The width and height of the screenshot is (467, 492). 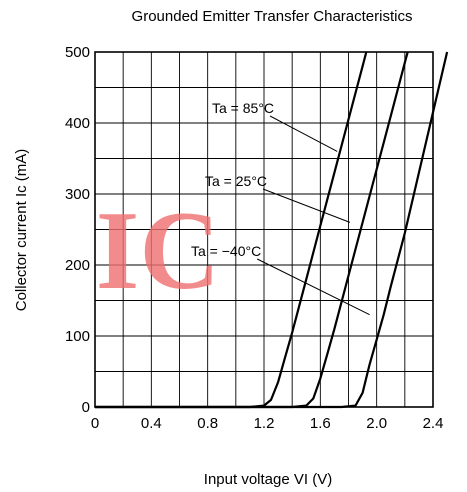 What do you see at coordinates (243, 108) in the screenshot?
I see `annotation-label: Ta = 85°C` at bounding box center [243, 108].